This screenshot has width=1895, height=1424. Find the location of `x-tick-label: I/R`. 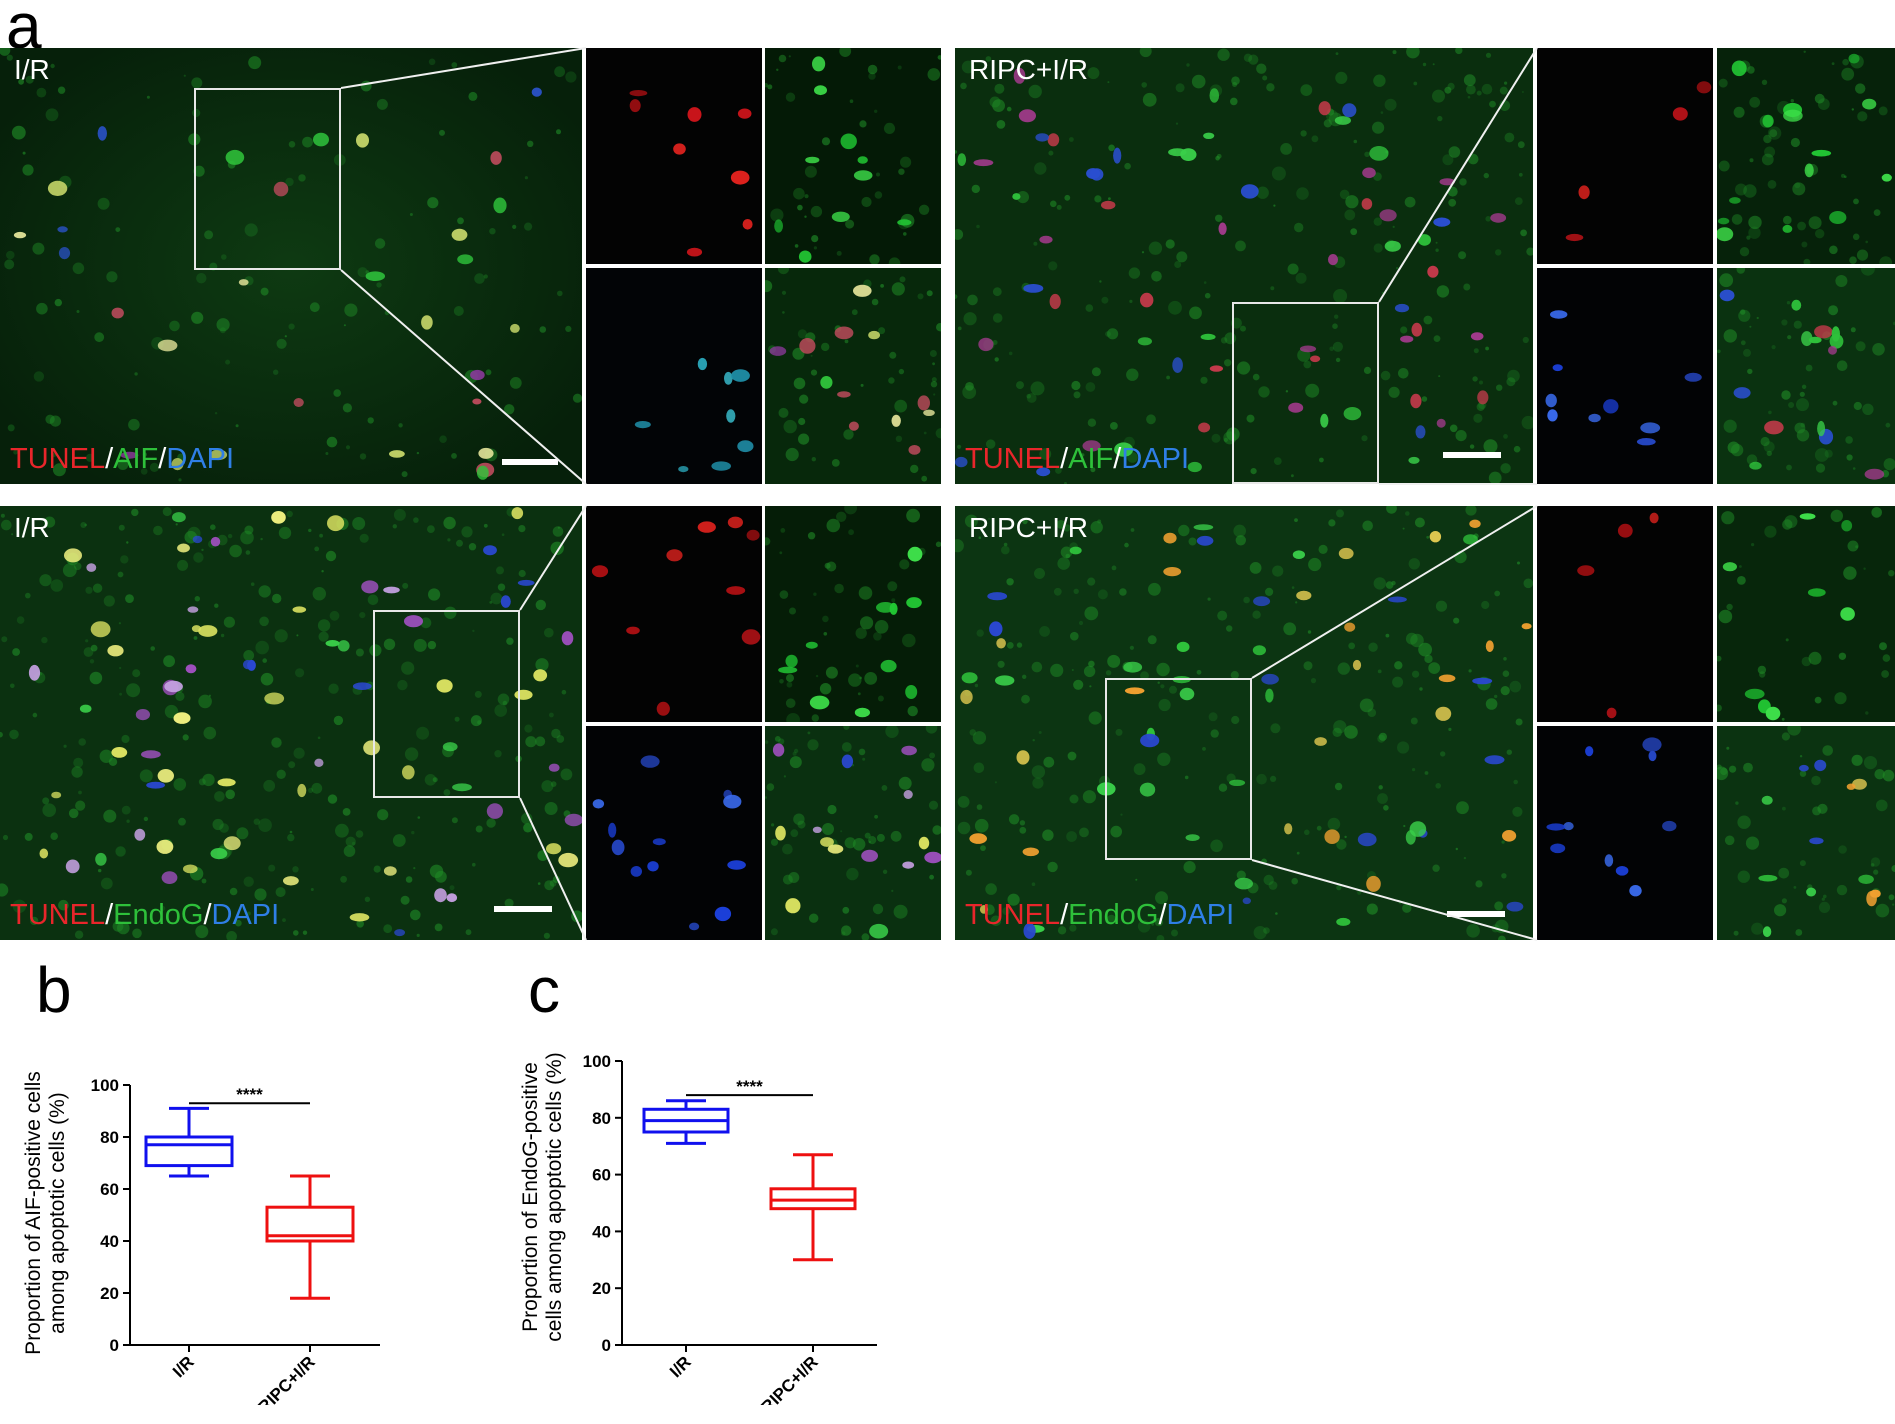

x-tick-label: I/R is located at coordinates (680, 1366).